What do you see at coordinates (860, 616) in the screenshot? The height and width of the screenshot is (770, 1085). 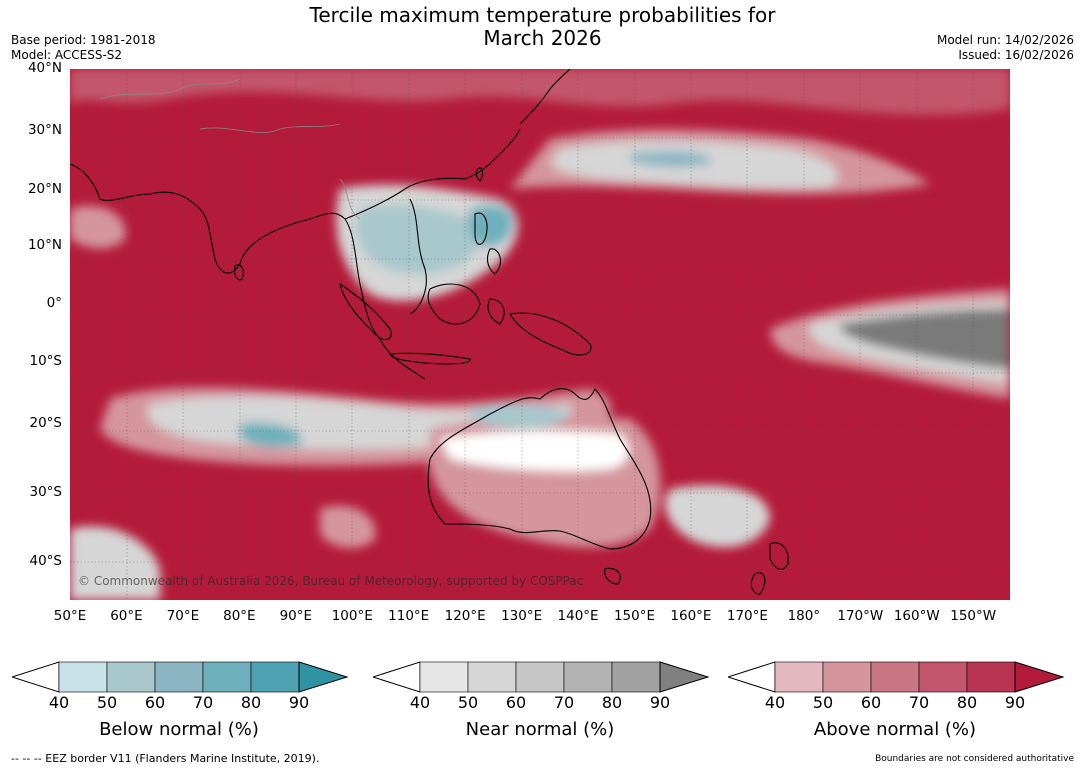 I see `longitude-label: 170°W` at bounding box center [860, 616].